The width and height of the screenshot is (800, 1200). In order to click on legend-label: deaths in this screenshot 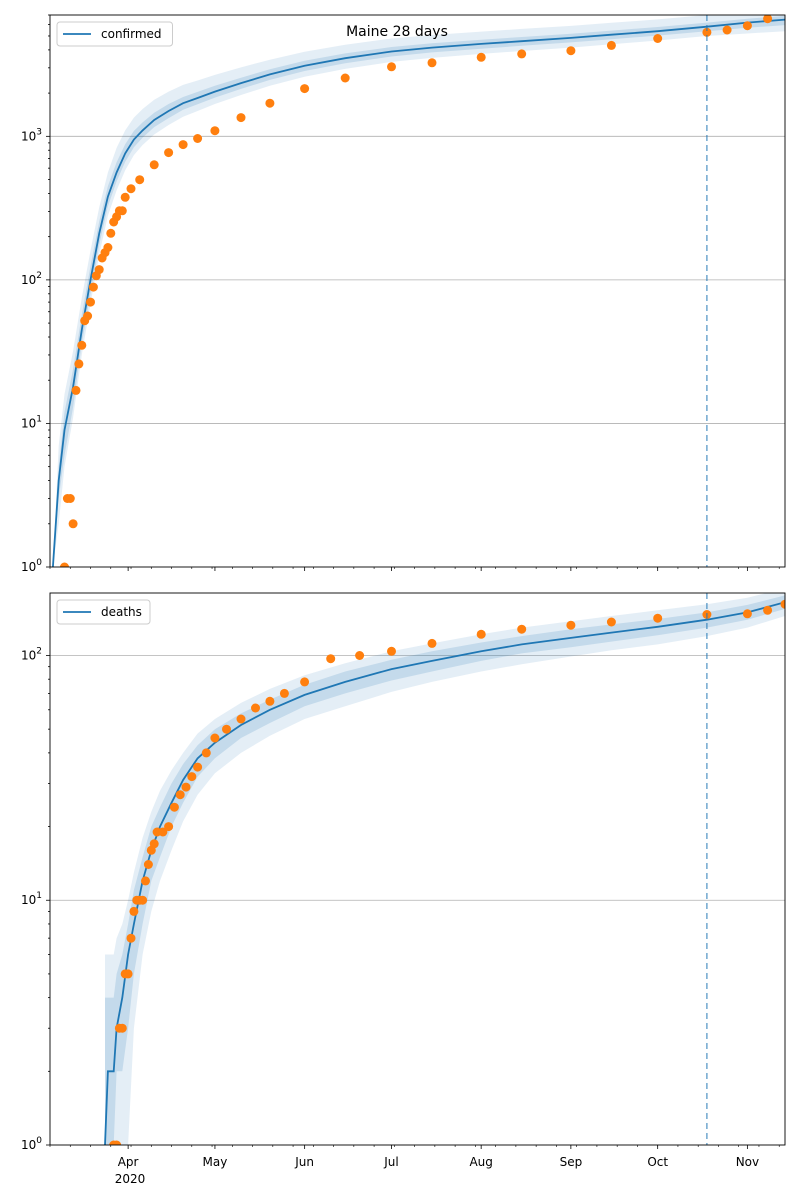, I will do `click(121, 612)`.